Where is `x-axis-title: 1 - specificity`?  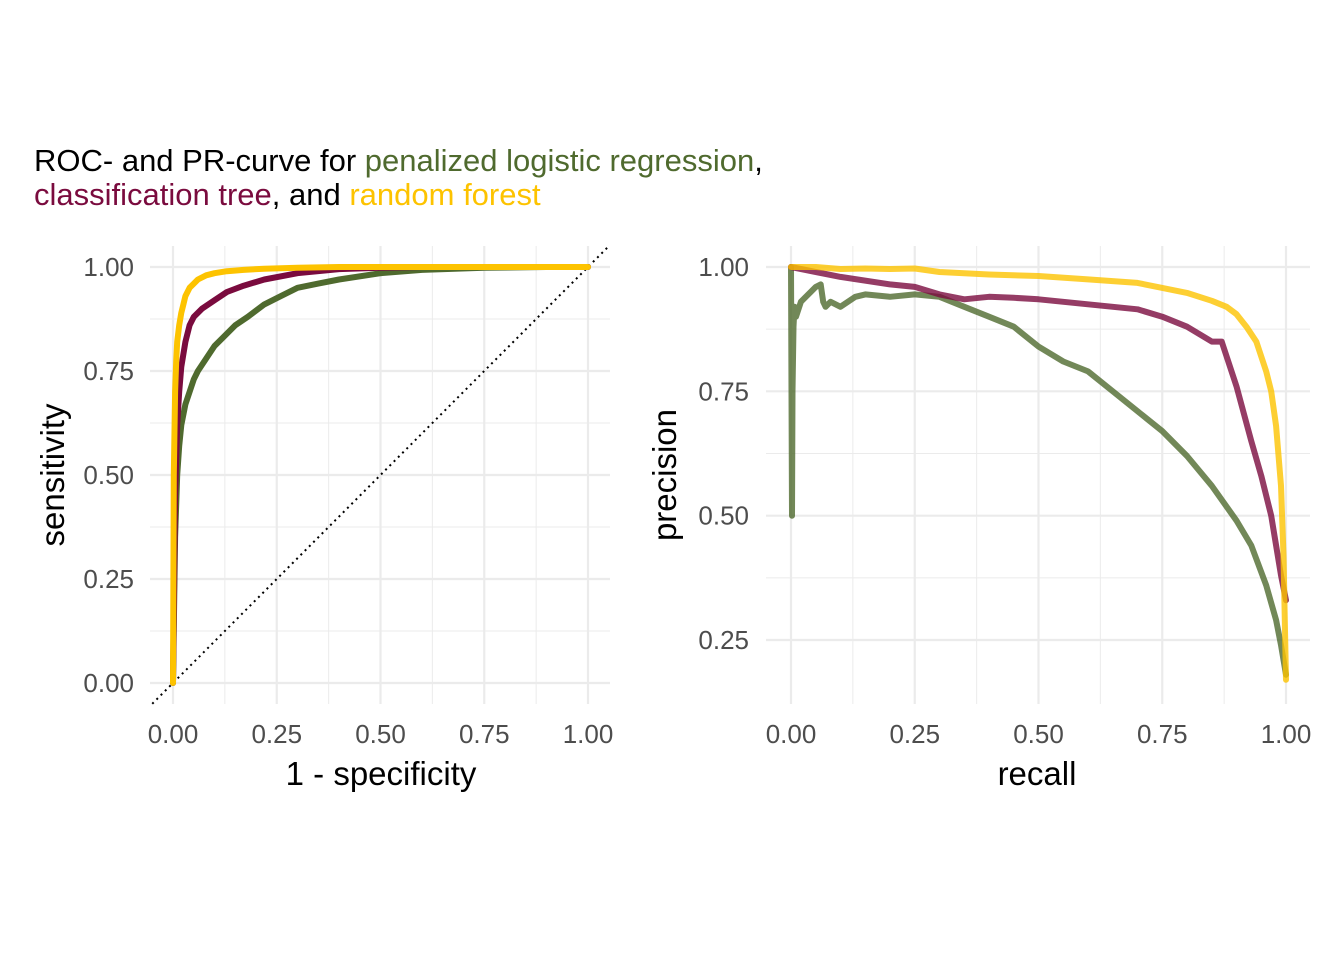 x-axis-title: 1 - specificity is located at coordinates (381, 773).